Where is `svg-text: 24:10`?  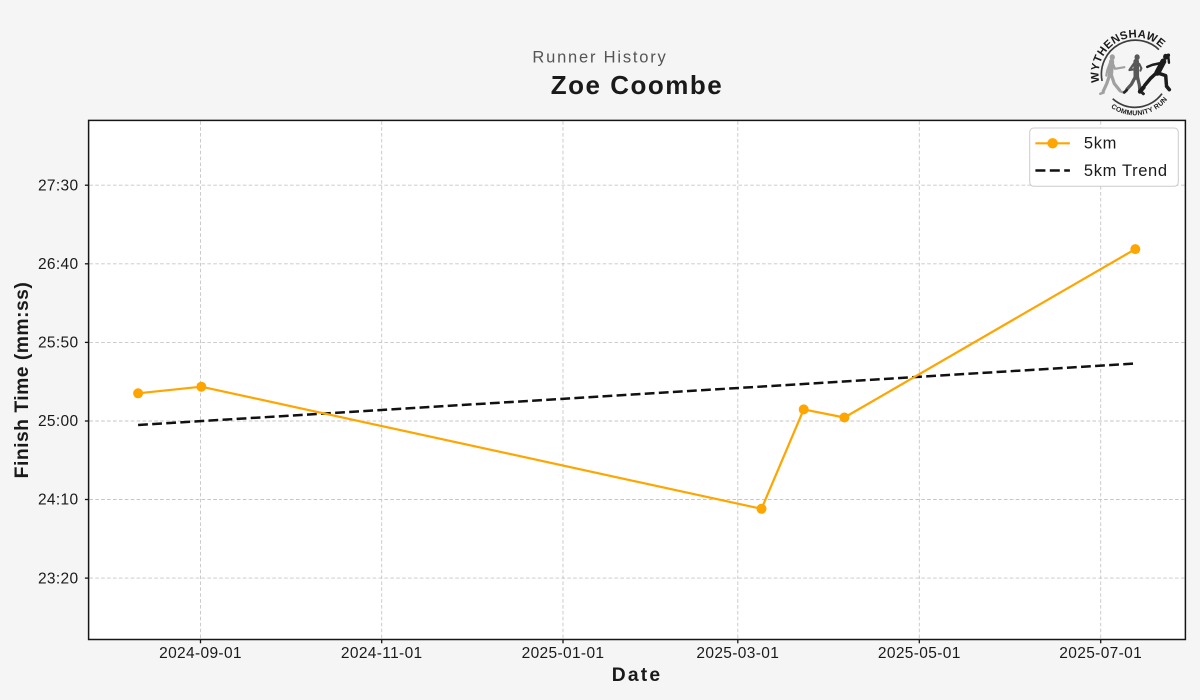
svg-text: 24:10 is located at coordinates (58, 500).